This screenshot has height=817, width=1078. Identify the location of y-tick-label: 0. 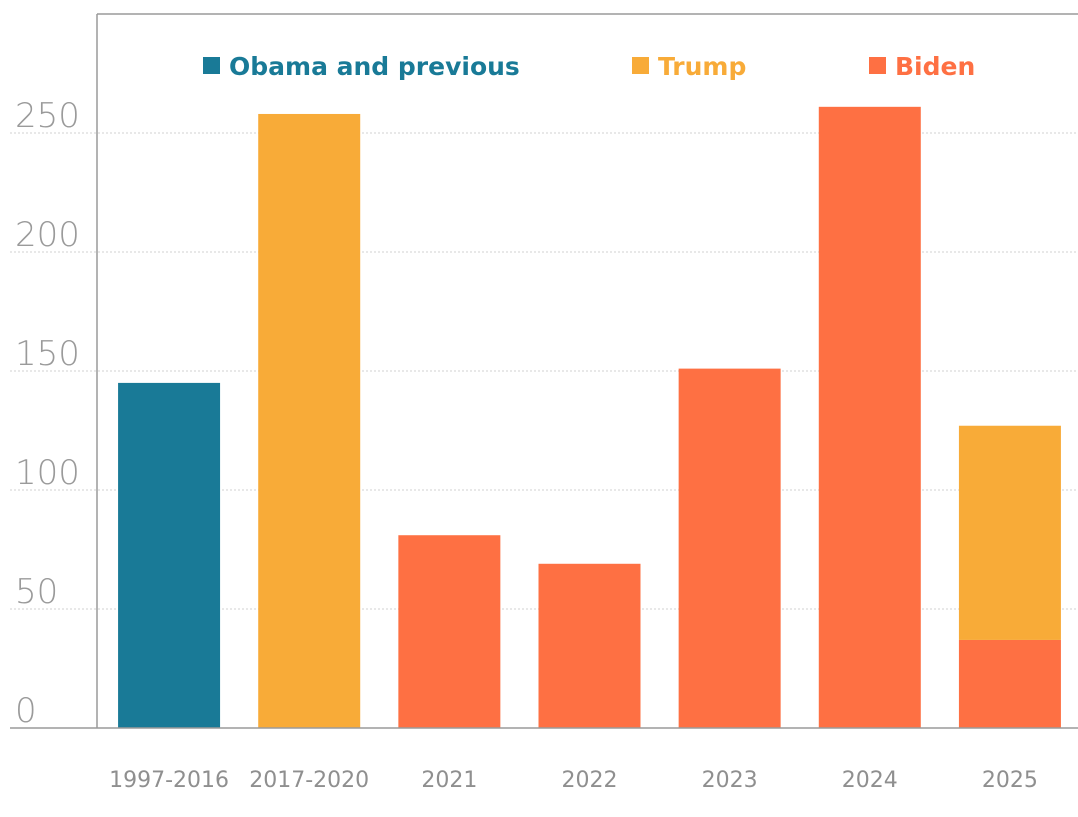
(26, 711).